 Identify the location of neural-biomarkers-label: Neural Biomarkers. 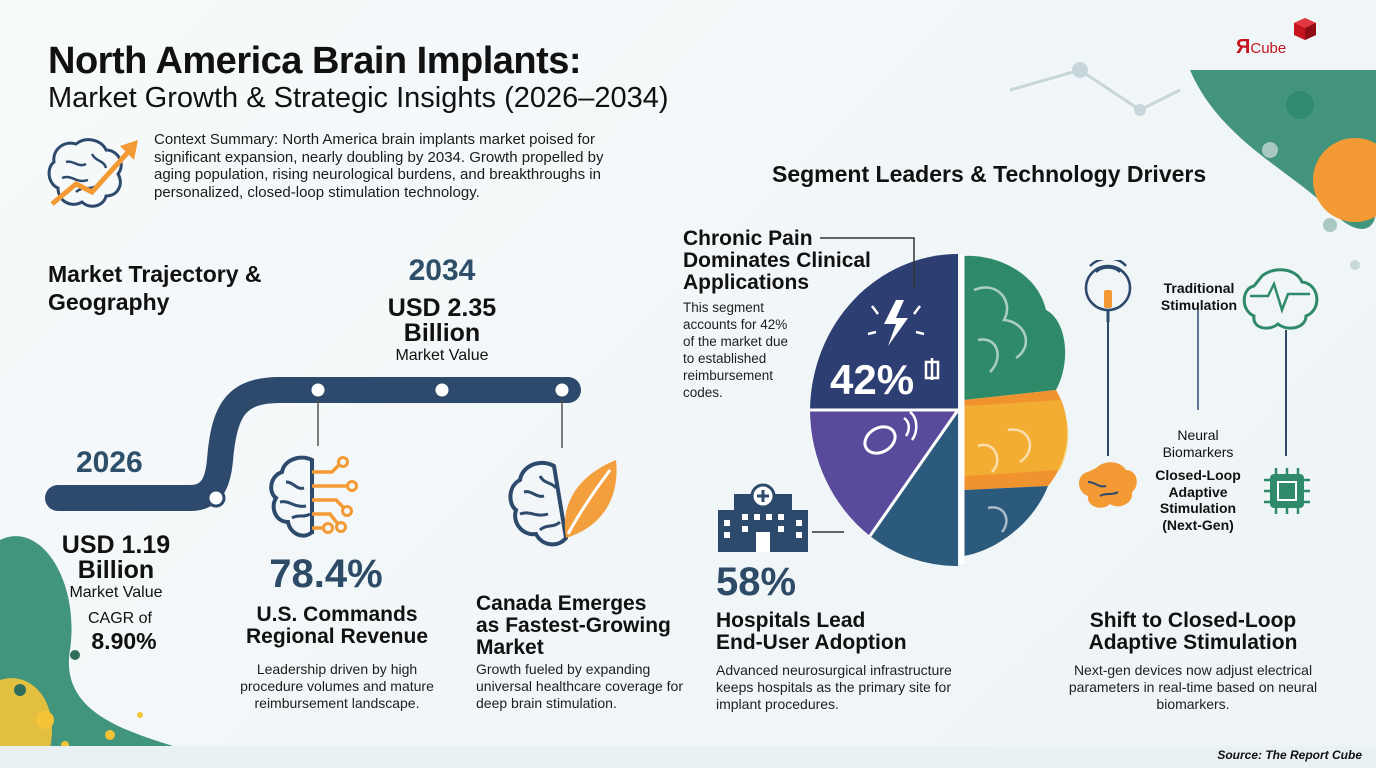
(1198, 443).